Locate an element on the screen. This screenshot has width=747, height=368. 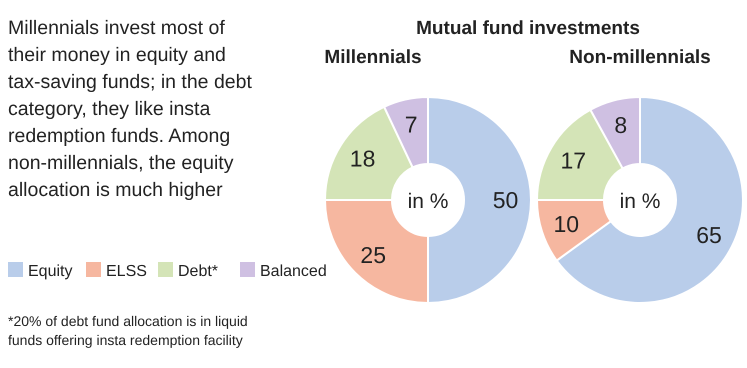
legend-label: Equity is located at coordinates (50, 271).